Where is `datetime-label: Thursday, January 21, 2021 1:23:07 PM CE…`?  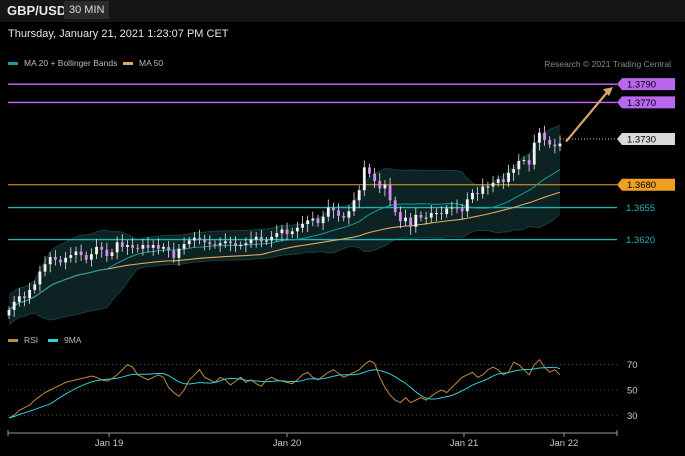
datetime-label: Thursday, January 21, 2021 1:23:07 PM CE… is located at coordinates (118, 34).